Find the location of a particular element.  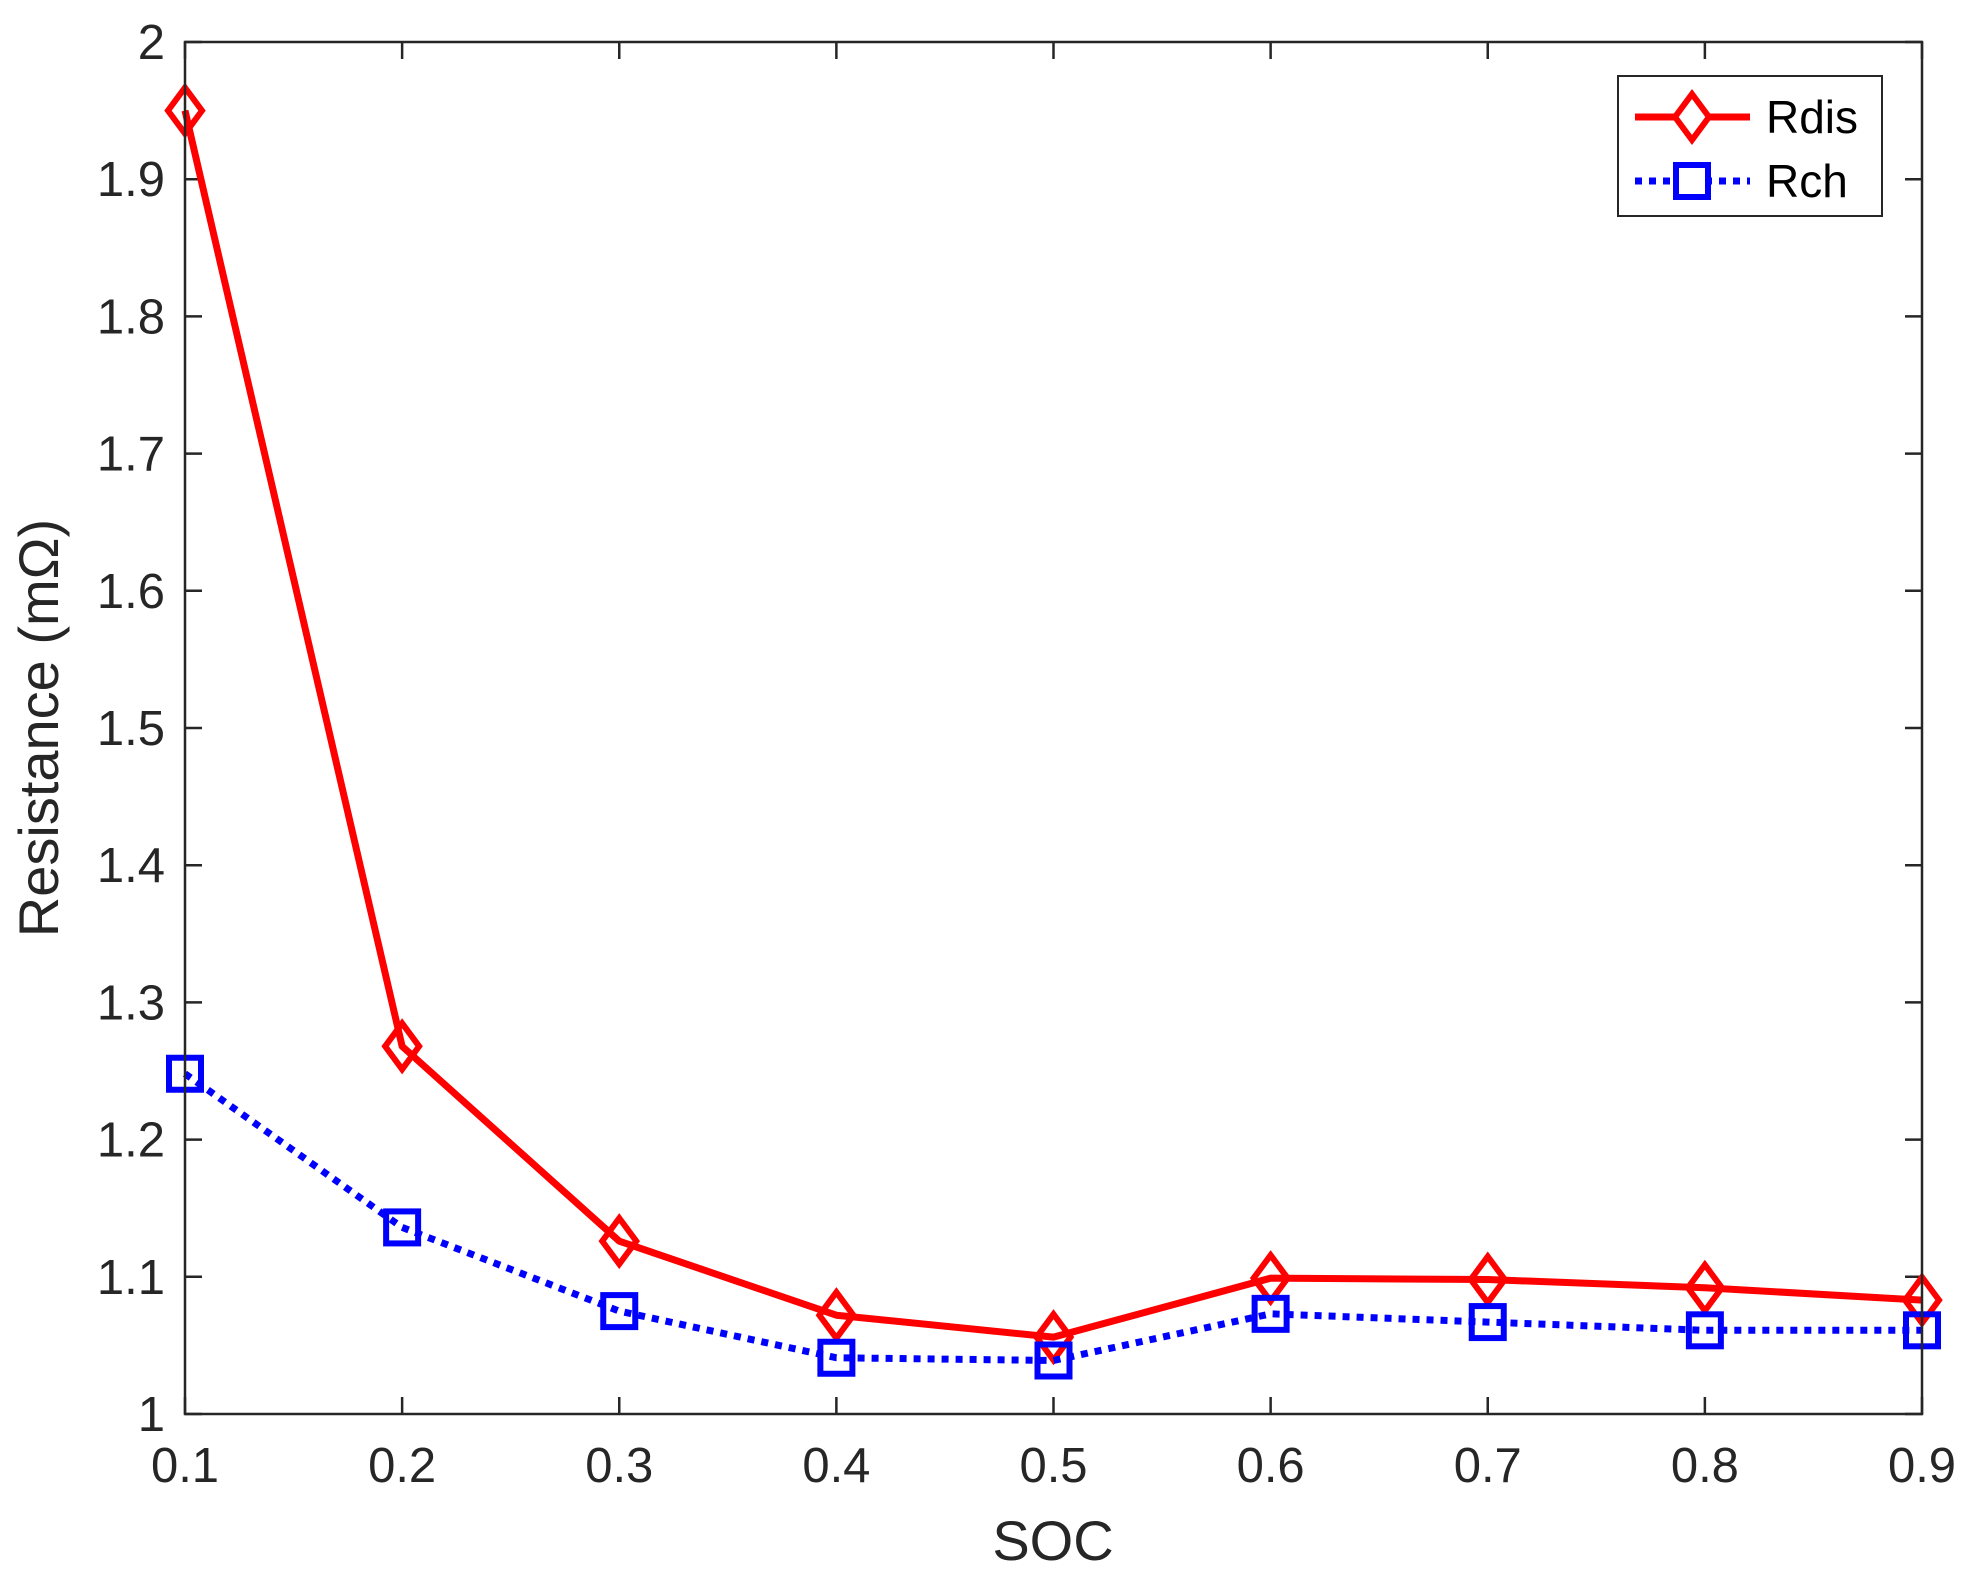

x-tick-label: 0.1 is located at coordinates (185, 1466).